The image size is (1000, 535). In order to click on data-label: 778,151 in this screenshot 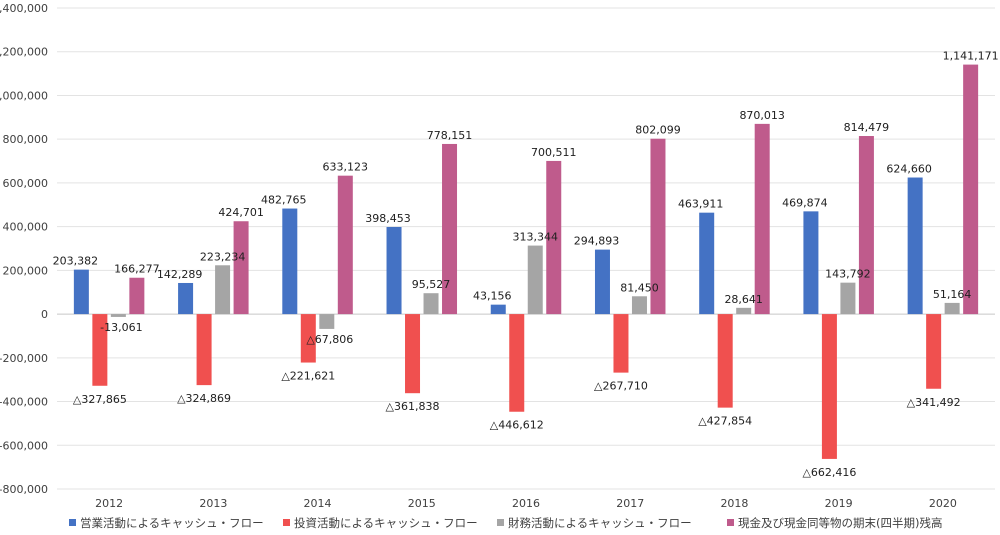, I will do `click(450, 135)`.